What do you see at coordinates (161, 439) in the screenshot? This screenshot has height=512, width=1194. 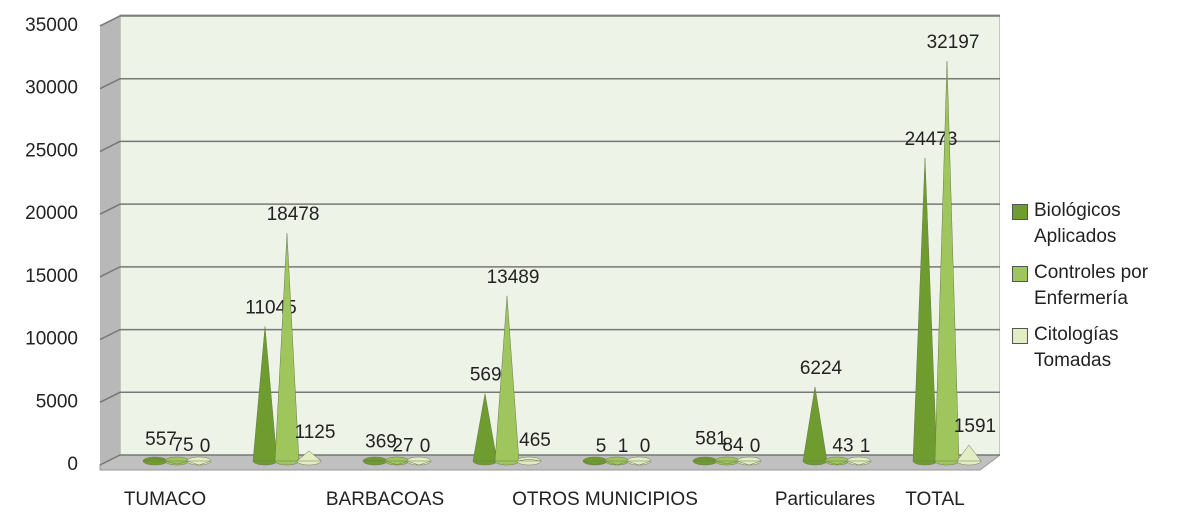 I see `data-label: 557` at bounding box center [161, 439].